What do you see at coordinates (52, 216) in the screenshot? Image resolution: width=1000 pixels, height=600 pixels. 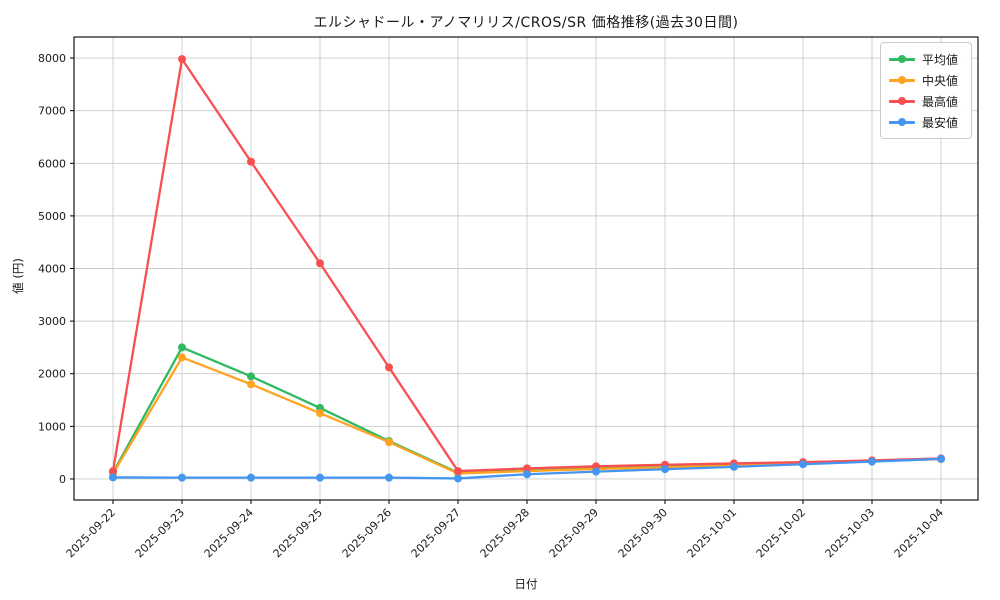 I see `y-tick-label: 5000` at bounding box center [52, 216].